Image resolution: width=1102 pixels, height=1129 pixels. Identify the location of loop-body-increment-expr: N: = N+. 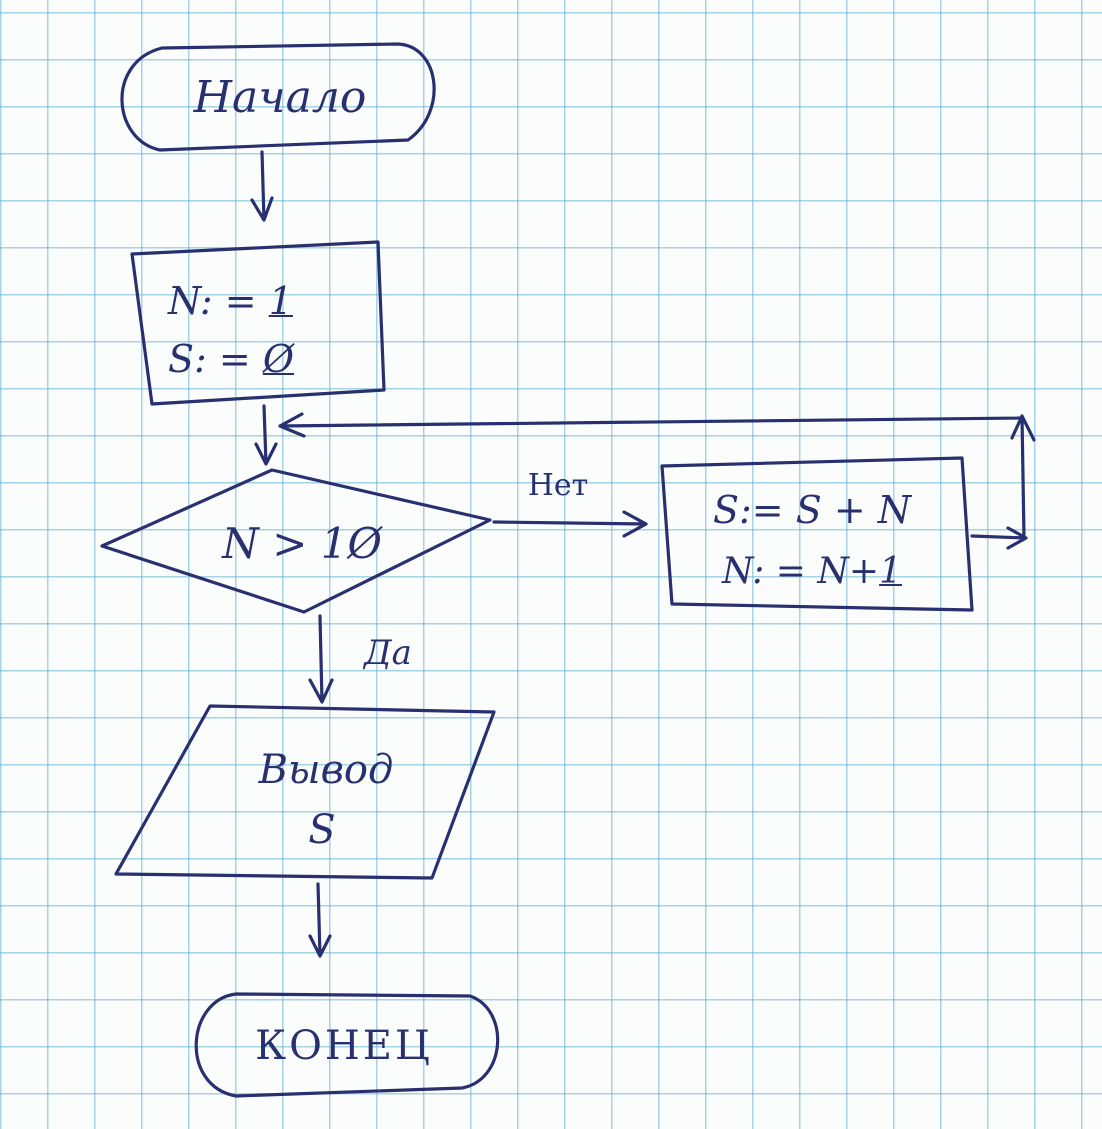
(801, 571).